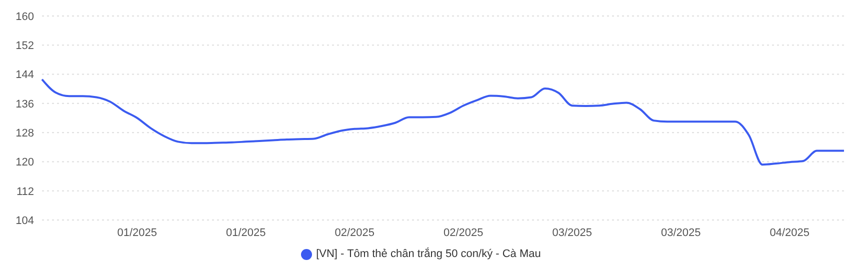 This screenshot has height=268, width=852. What do you see at coordinates (25, 75) in the screenshot?
I see `y-tick-label: 144` at bounding box center [25, 75].